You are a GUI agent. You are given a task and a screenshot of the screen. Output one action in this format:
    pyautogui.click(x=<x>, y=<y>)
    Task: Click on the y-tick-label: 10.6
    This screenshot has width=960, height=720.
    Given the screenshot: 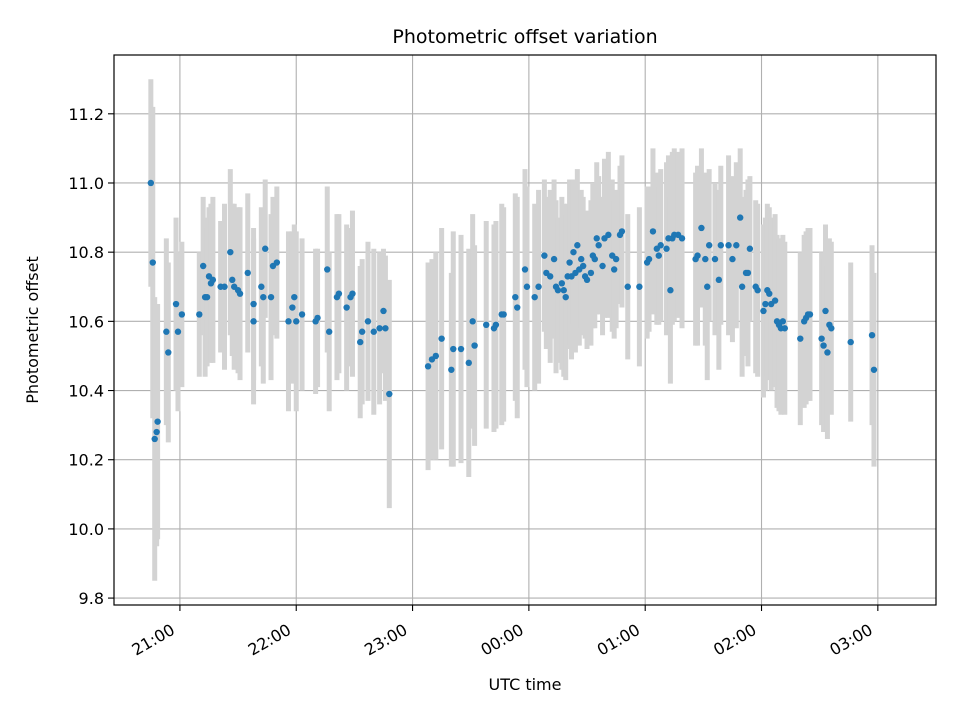 What is the action you would take?
    pyautogui.click(x=86, y=321)
    